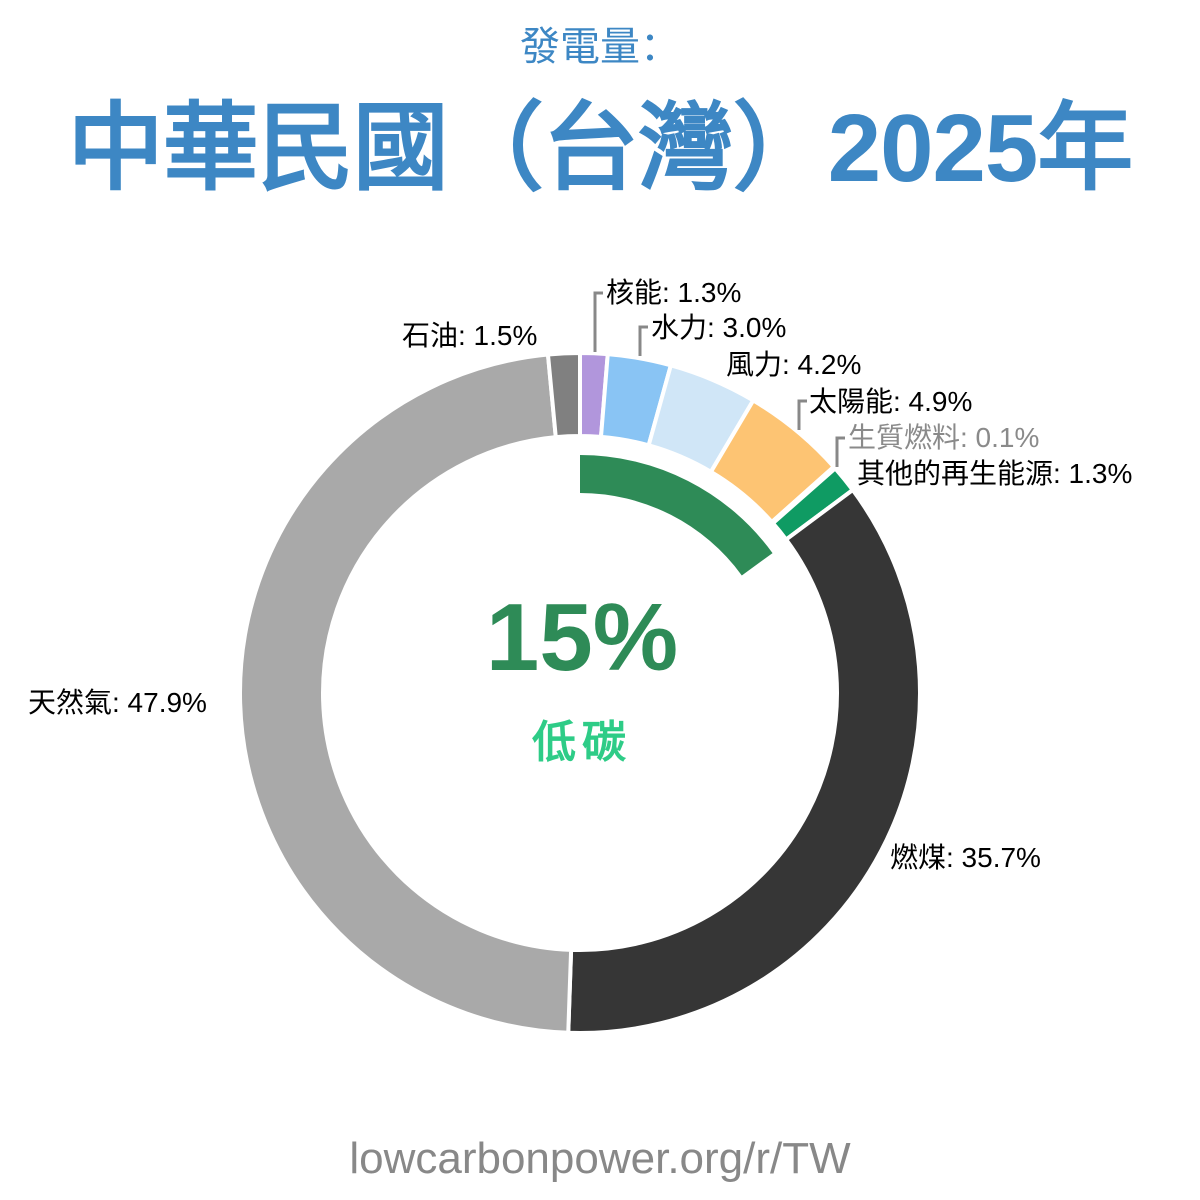  Describe the element at coordinates (718, 327) in the screenshot. I see `label-hydro: 水力: 3.0%` at that location.